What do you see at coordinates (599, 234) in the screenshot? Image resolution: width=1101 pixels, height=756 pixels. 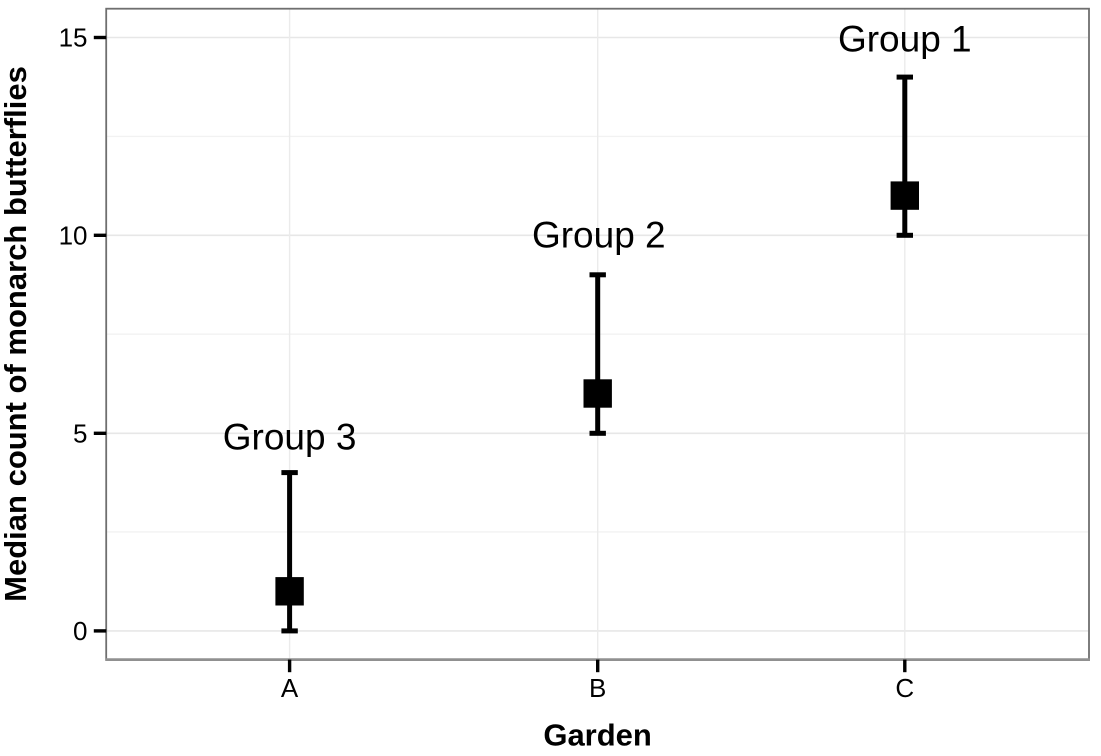 I see `svg-text: Group 2` at bounding box center [599, 234].